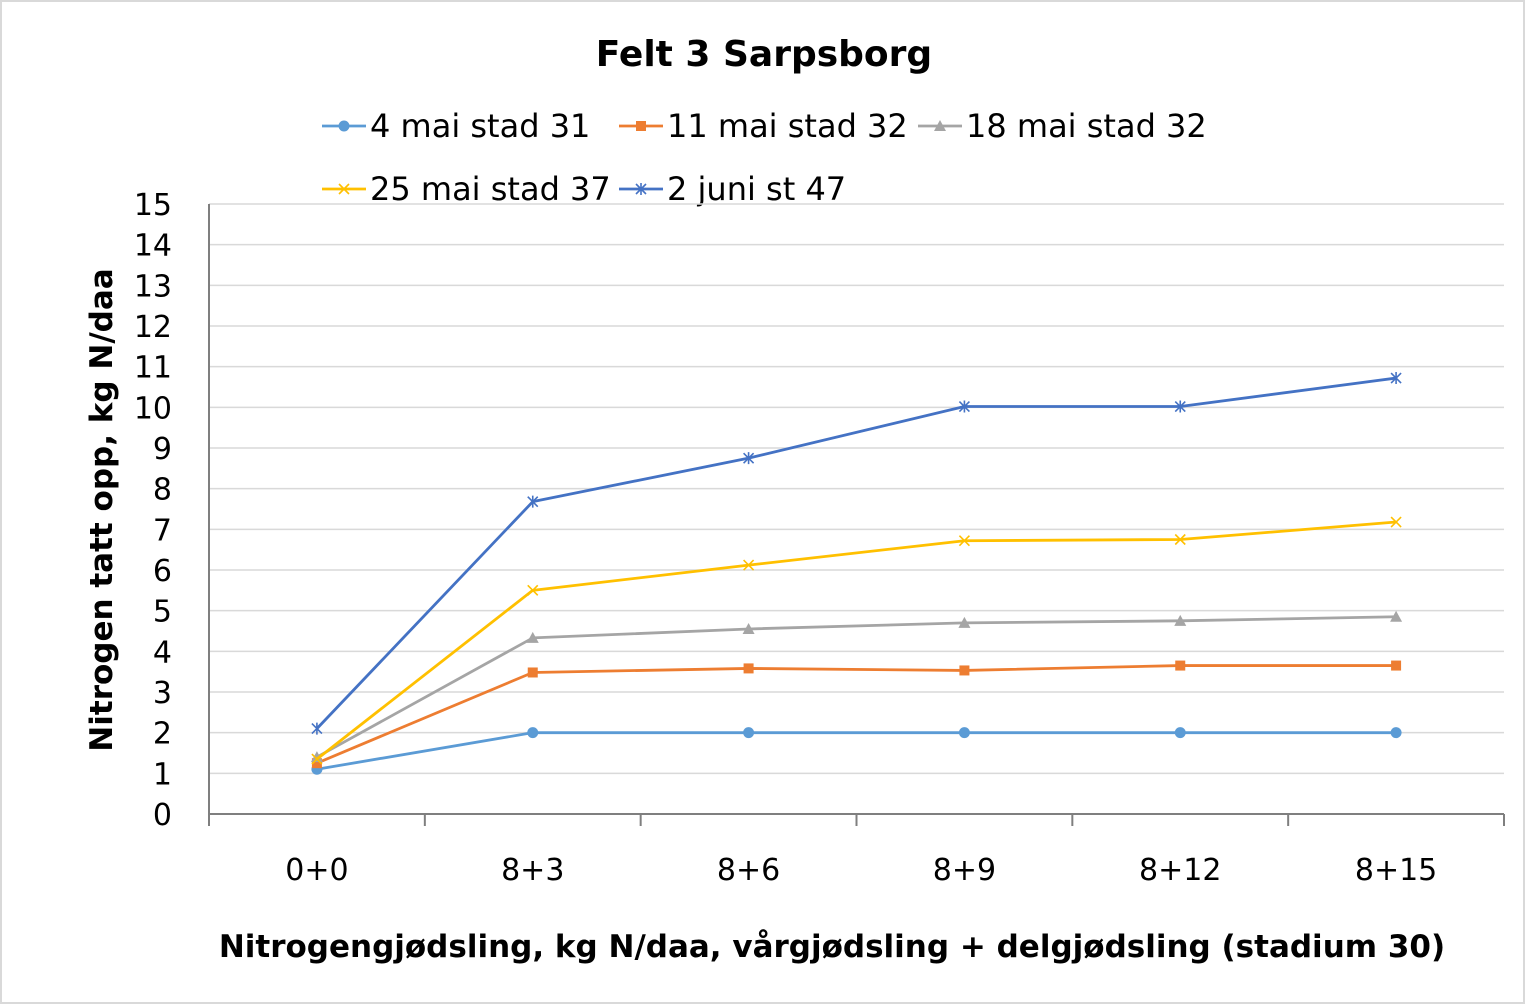 The height and width of the screenshot is (1004, 1525). I want to click on legend-item: 18 mai stad 32, so click(1062, 126).